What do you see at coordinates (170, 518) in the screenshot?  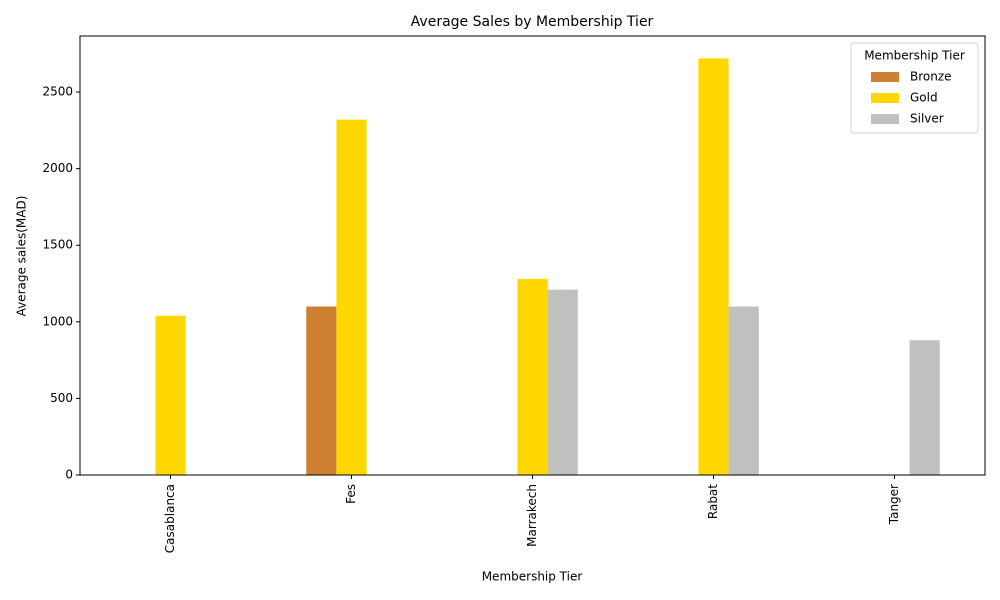 I see `x-tick-label: Casablanca` at bounding box center [170, 518].